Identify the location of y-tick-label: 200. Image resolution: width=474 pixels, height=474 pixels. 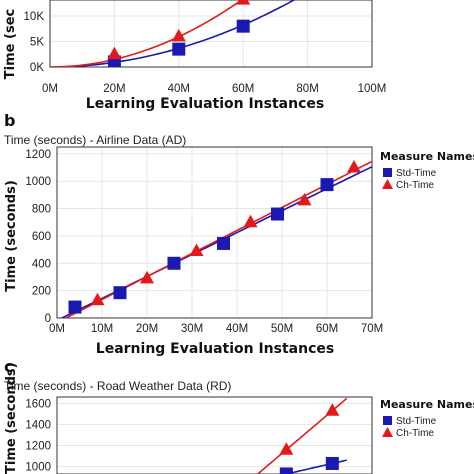
(41, 292).